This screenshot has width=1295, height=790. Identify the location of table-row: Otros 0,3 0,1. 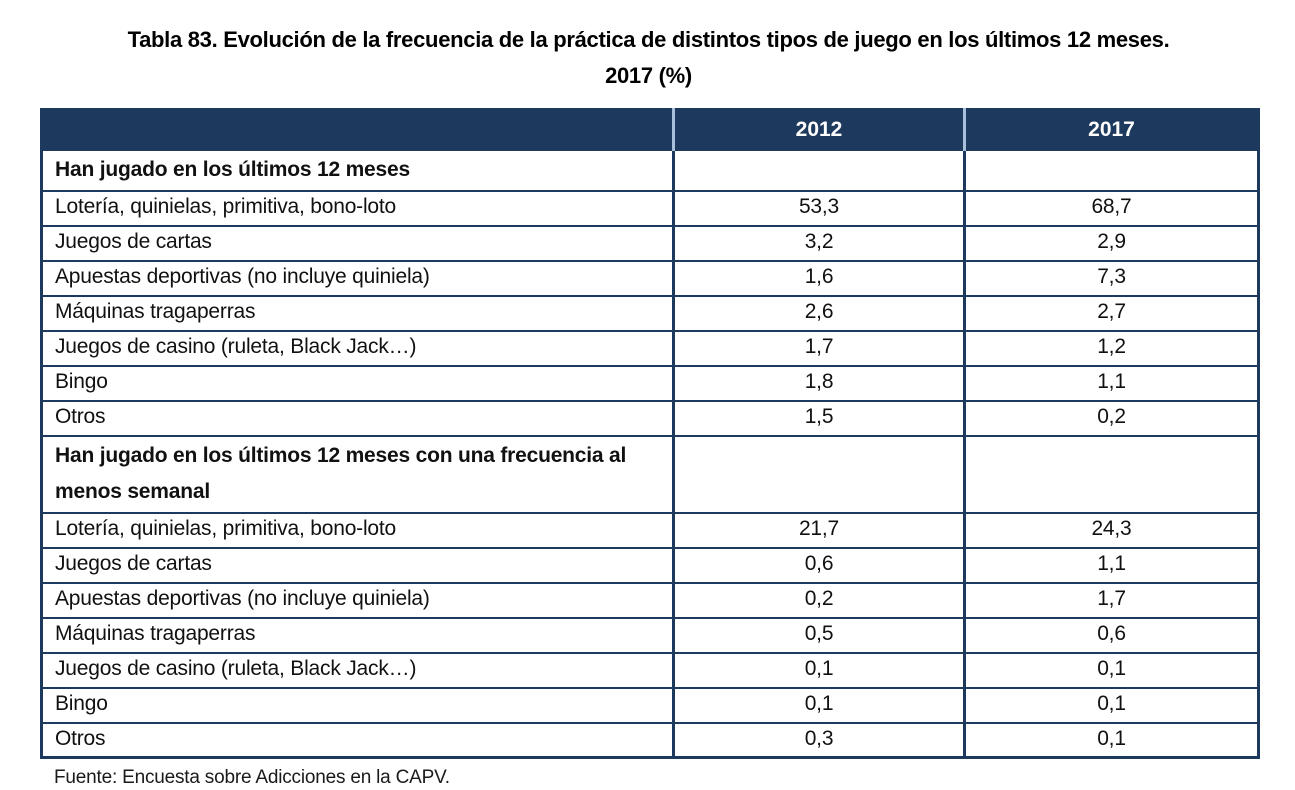
(650, 740).